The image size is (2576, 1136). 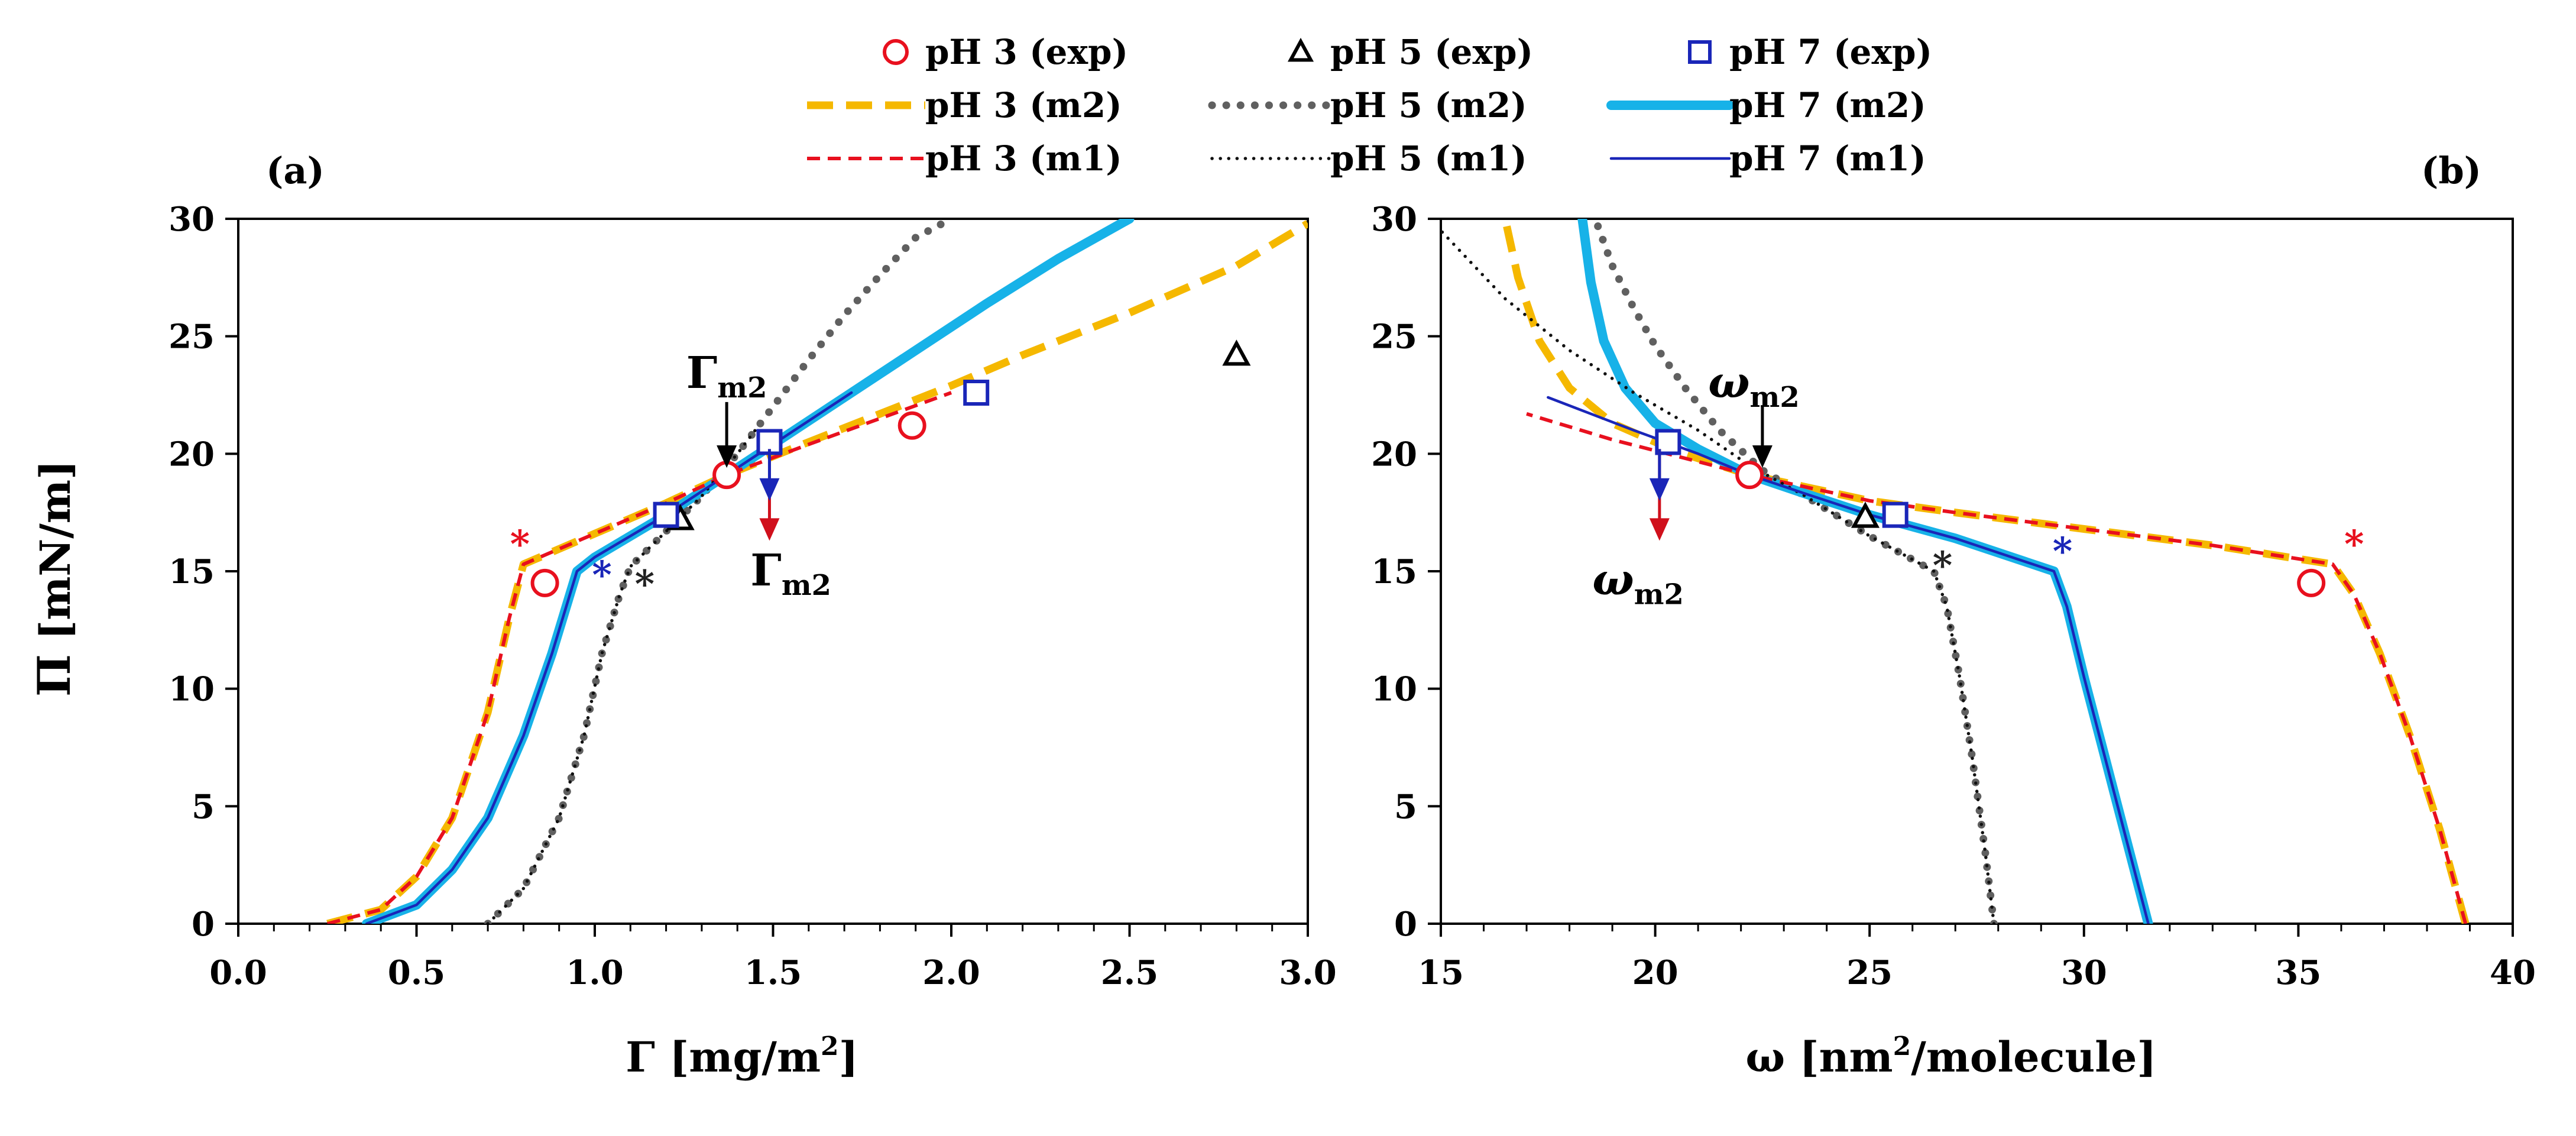 I want to click on panel-b-x-axis-title-end: /molecule], so click(x=2033, y=1057).